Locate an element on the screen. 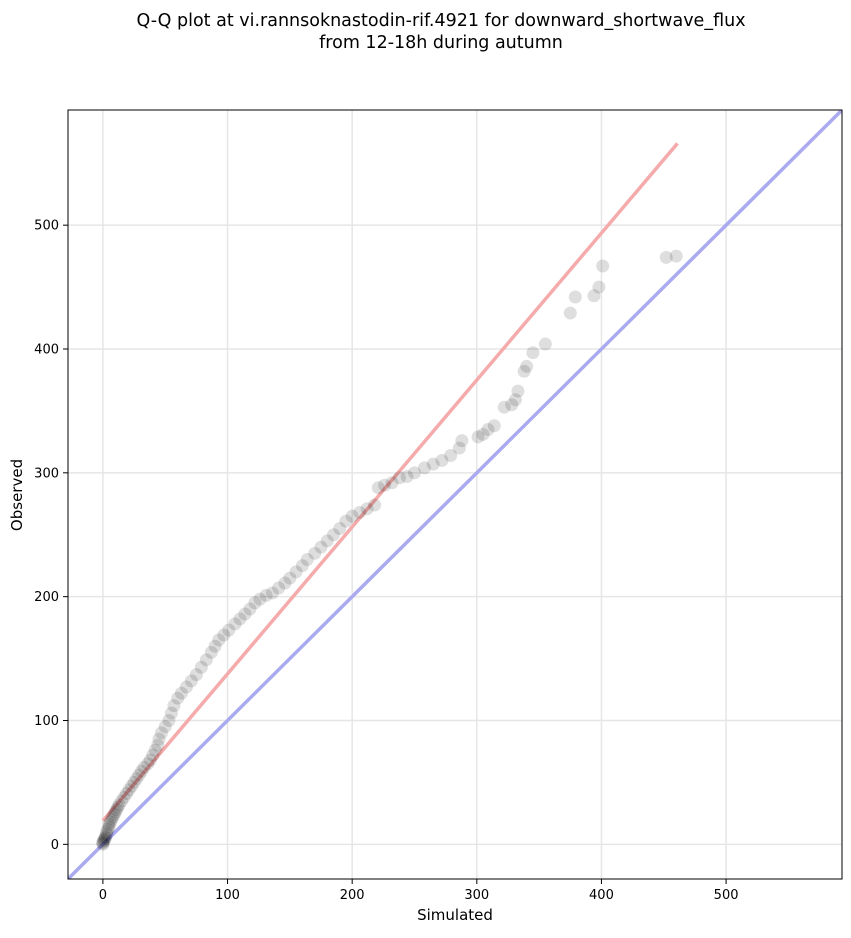 The image size is (851, 938). y-tick-label: 500 is located at coordinates (46, 226).